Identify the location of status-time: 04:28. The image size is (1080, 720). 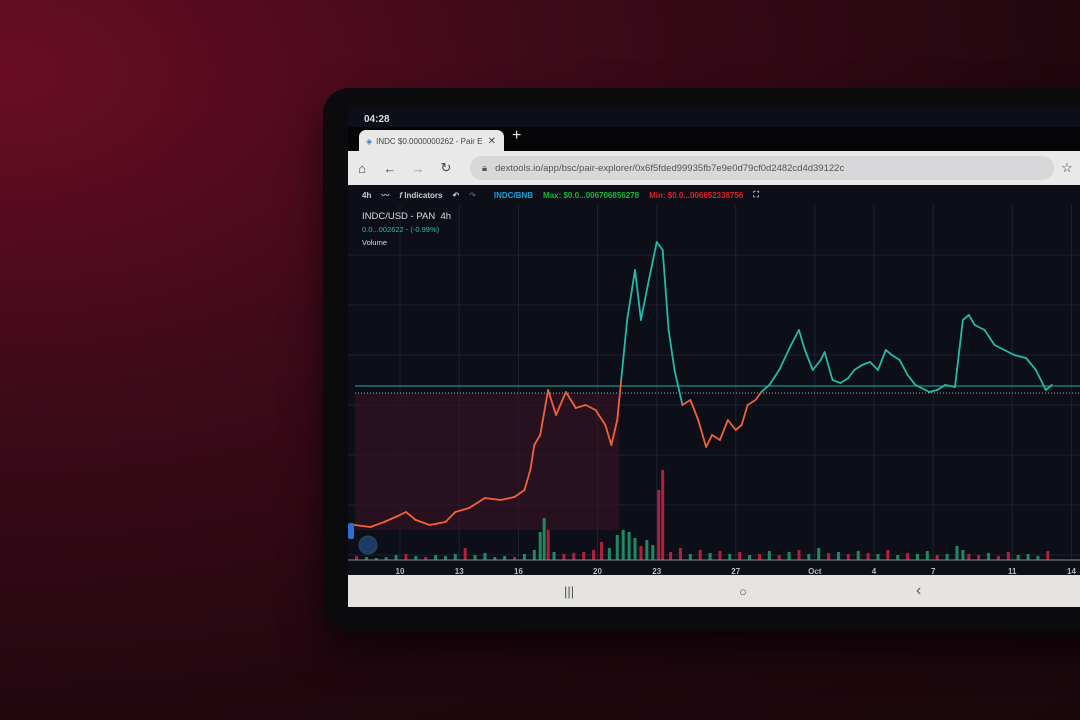
(377, 119).